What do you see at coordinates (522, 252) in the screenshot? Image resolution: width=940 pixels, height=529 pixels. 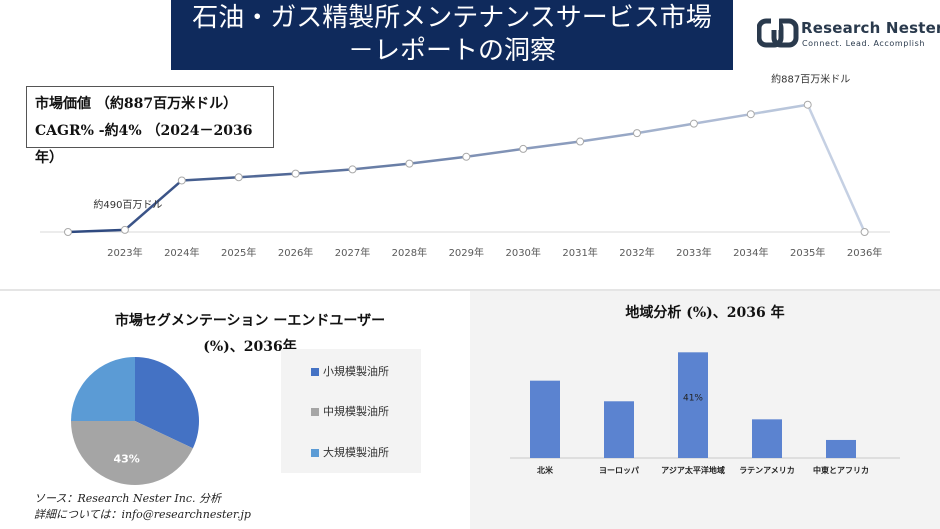 I see `x-tick-label: 2030年` at bounding box center [522, 252].